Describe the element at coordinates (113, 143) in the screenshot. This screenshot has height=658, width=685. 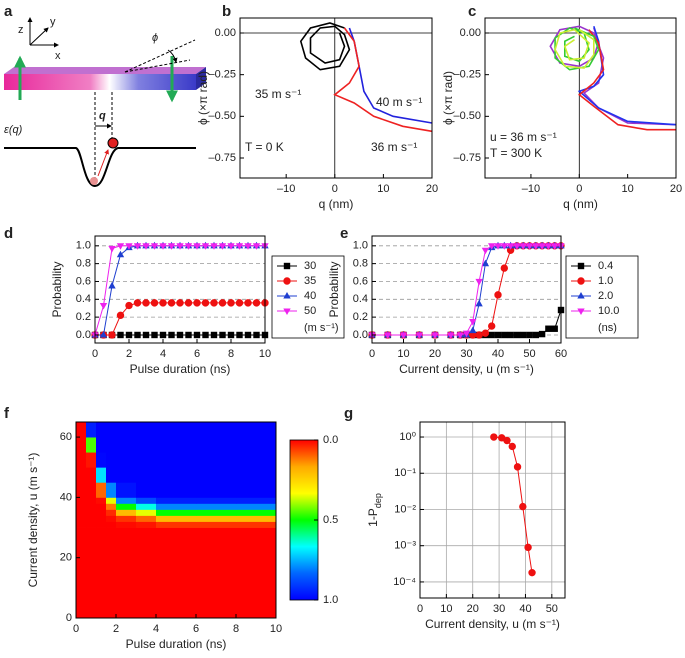
I see `wall-position` at that location.